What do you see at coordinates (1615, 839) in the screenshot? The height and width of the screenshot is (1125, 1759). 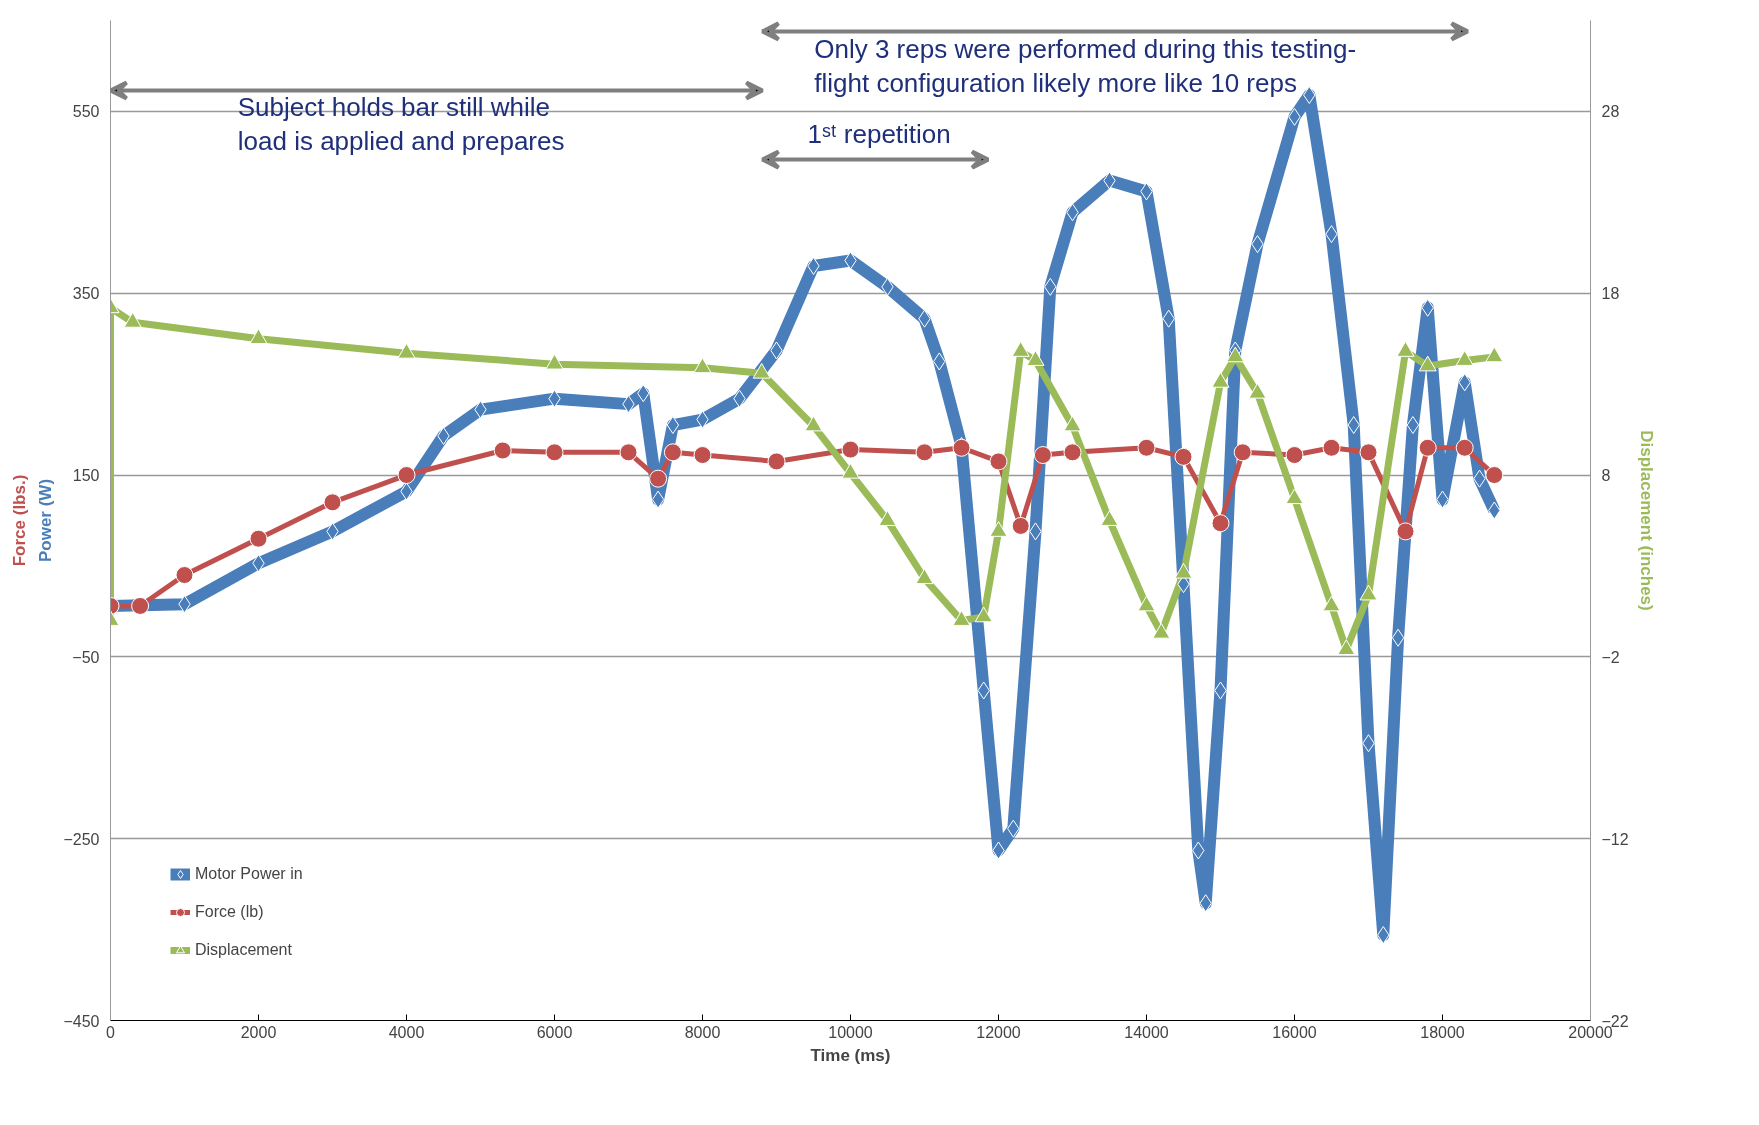 I see `y2-tick-label: −12` at bounding box center [1615, 839].